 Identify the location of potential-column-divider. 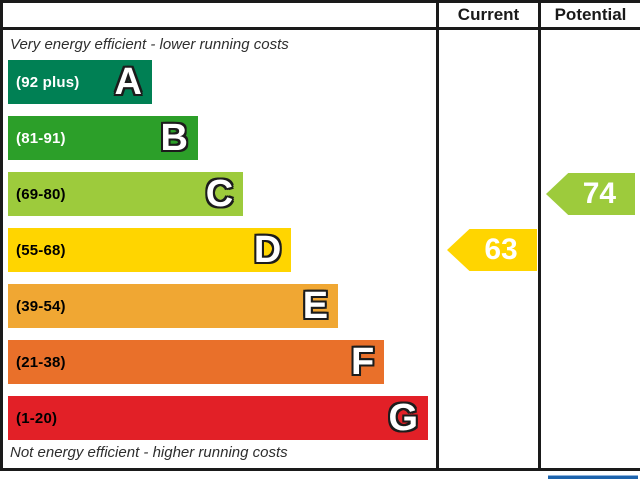
(539, 235).